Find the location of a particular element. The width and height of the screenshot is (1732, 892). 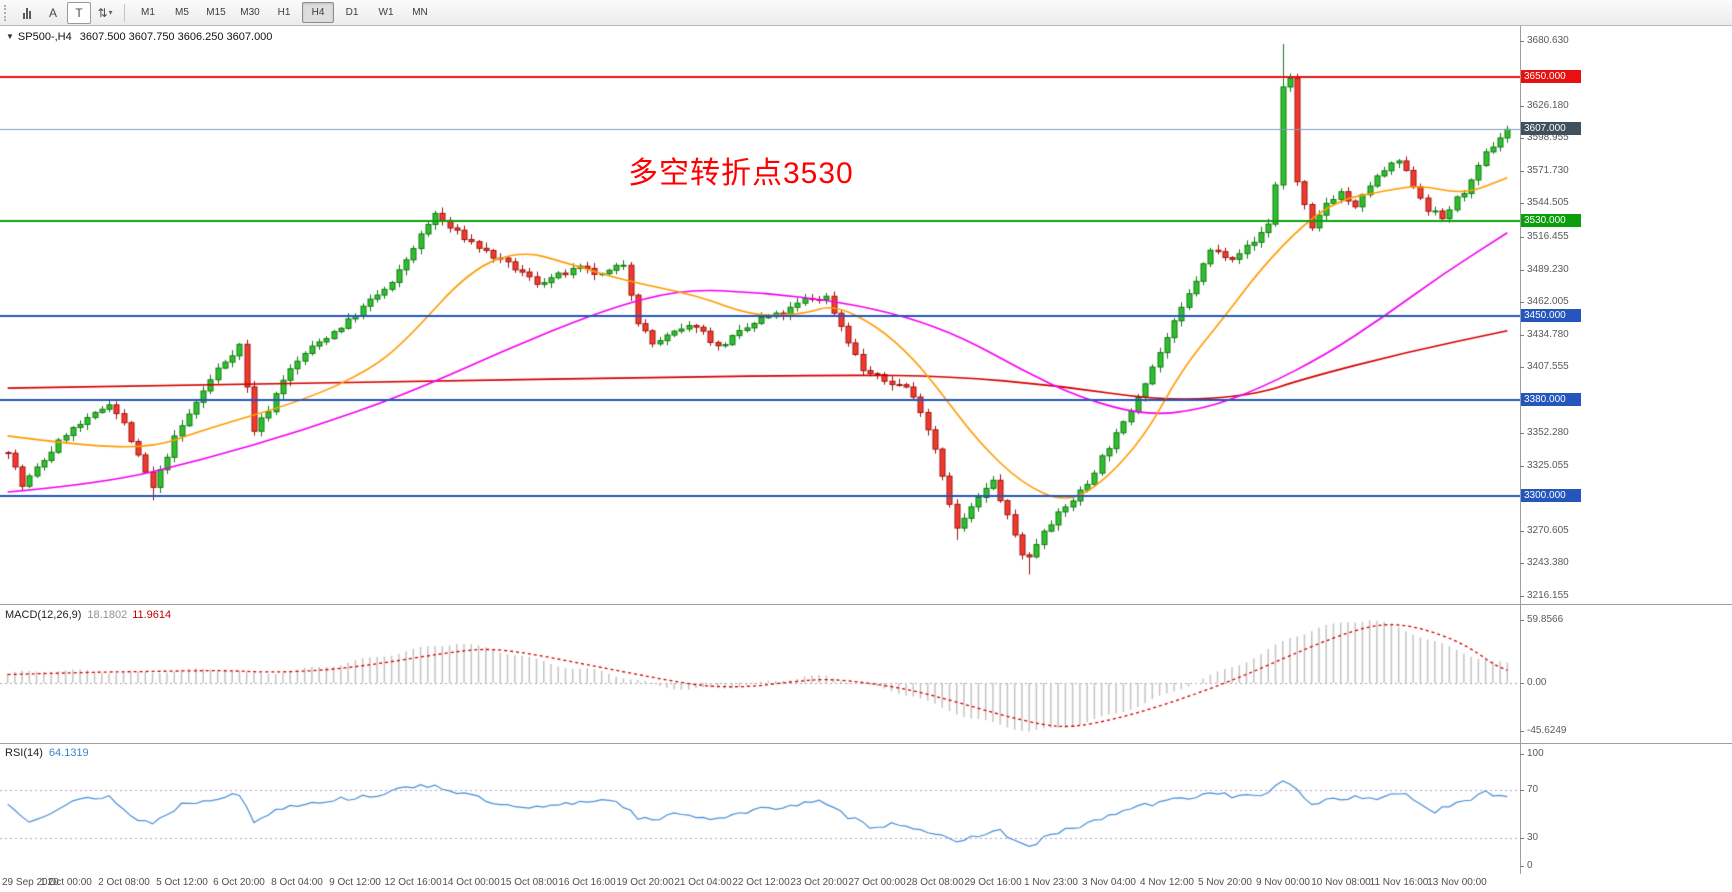

toolbar-grip is located at coordinates (7, 12).